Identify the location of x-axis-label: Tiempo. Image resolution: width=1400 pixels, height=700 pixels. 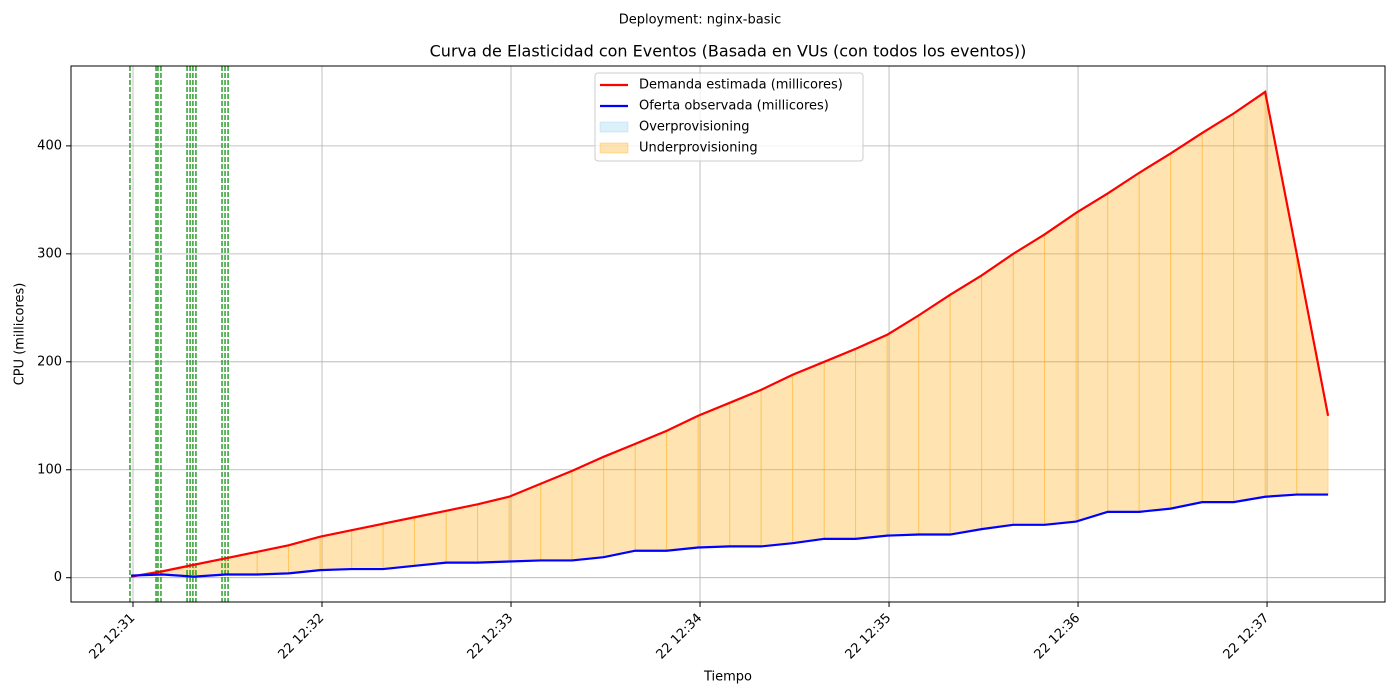
(727, 677).